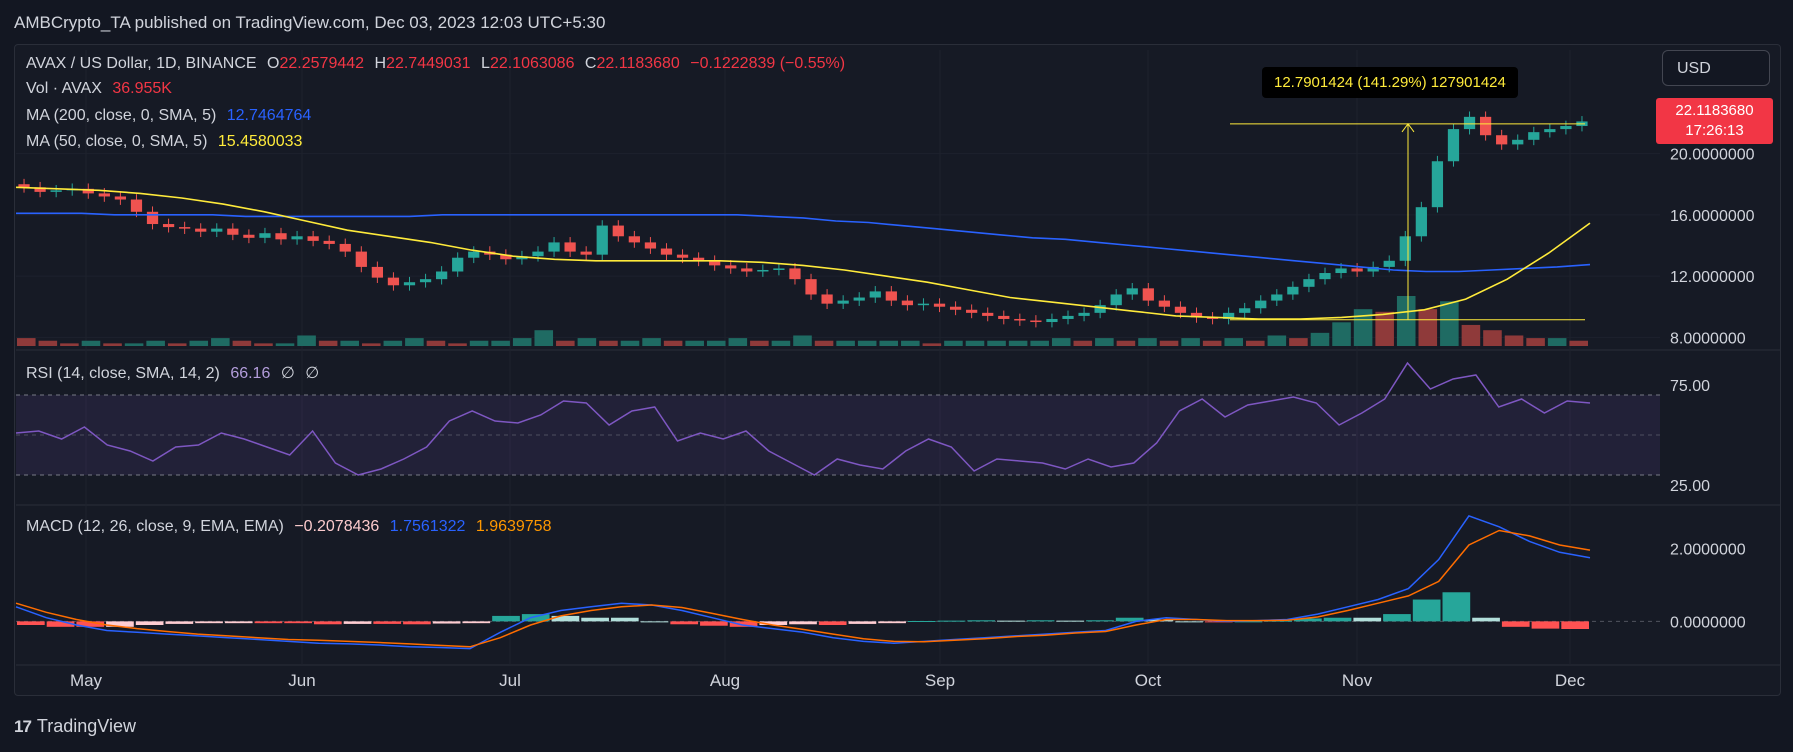 This screenshot has width=1793, height=752. I want to click on measure-tooltip: 12.7901424 (141.29%) 127901424, so click(1390, 82).